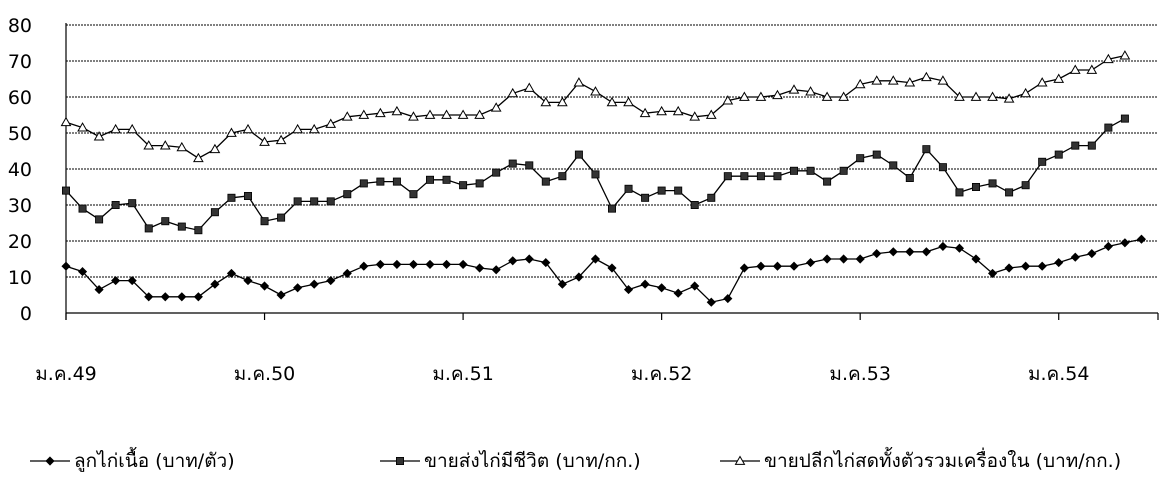 The image size is (1163, 487). Describe the element at coordinates (20, 242) in the screenshot. I see `y-tick-label: 20` at that location.